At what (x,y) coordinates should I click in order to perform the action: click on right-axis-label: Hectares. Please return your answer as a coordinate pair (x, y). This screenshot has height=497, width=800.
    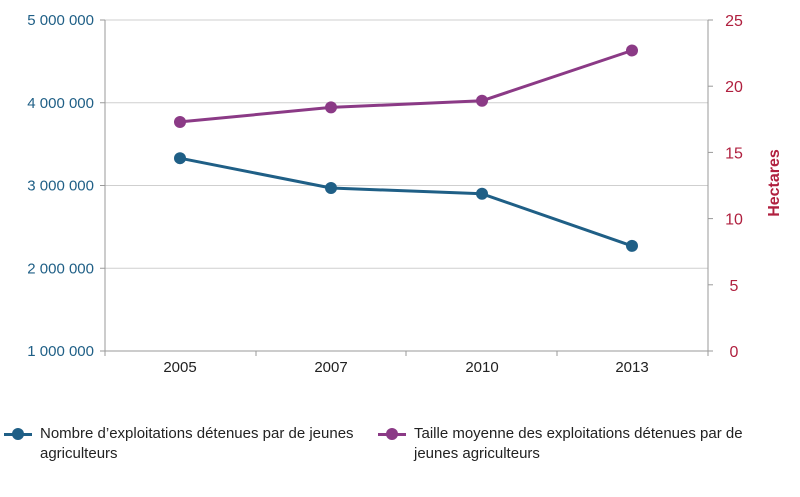
    Looking at the image, I should click on (774, 183).